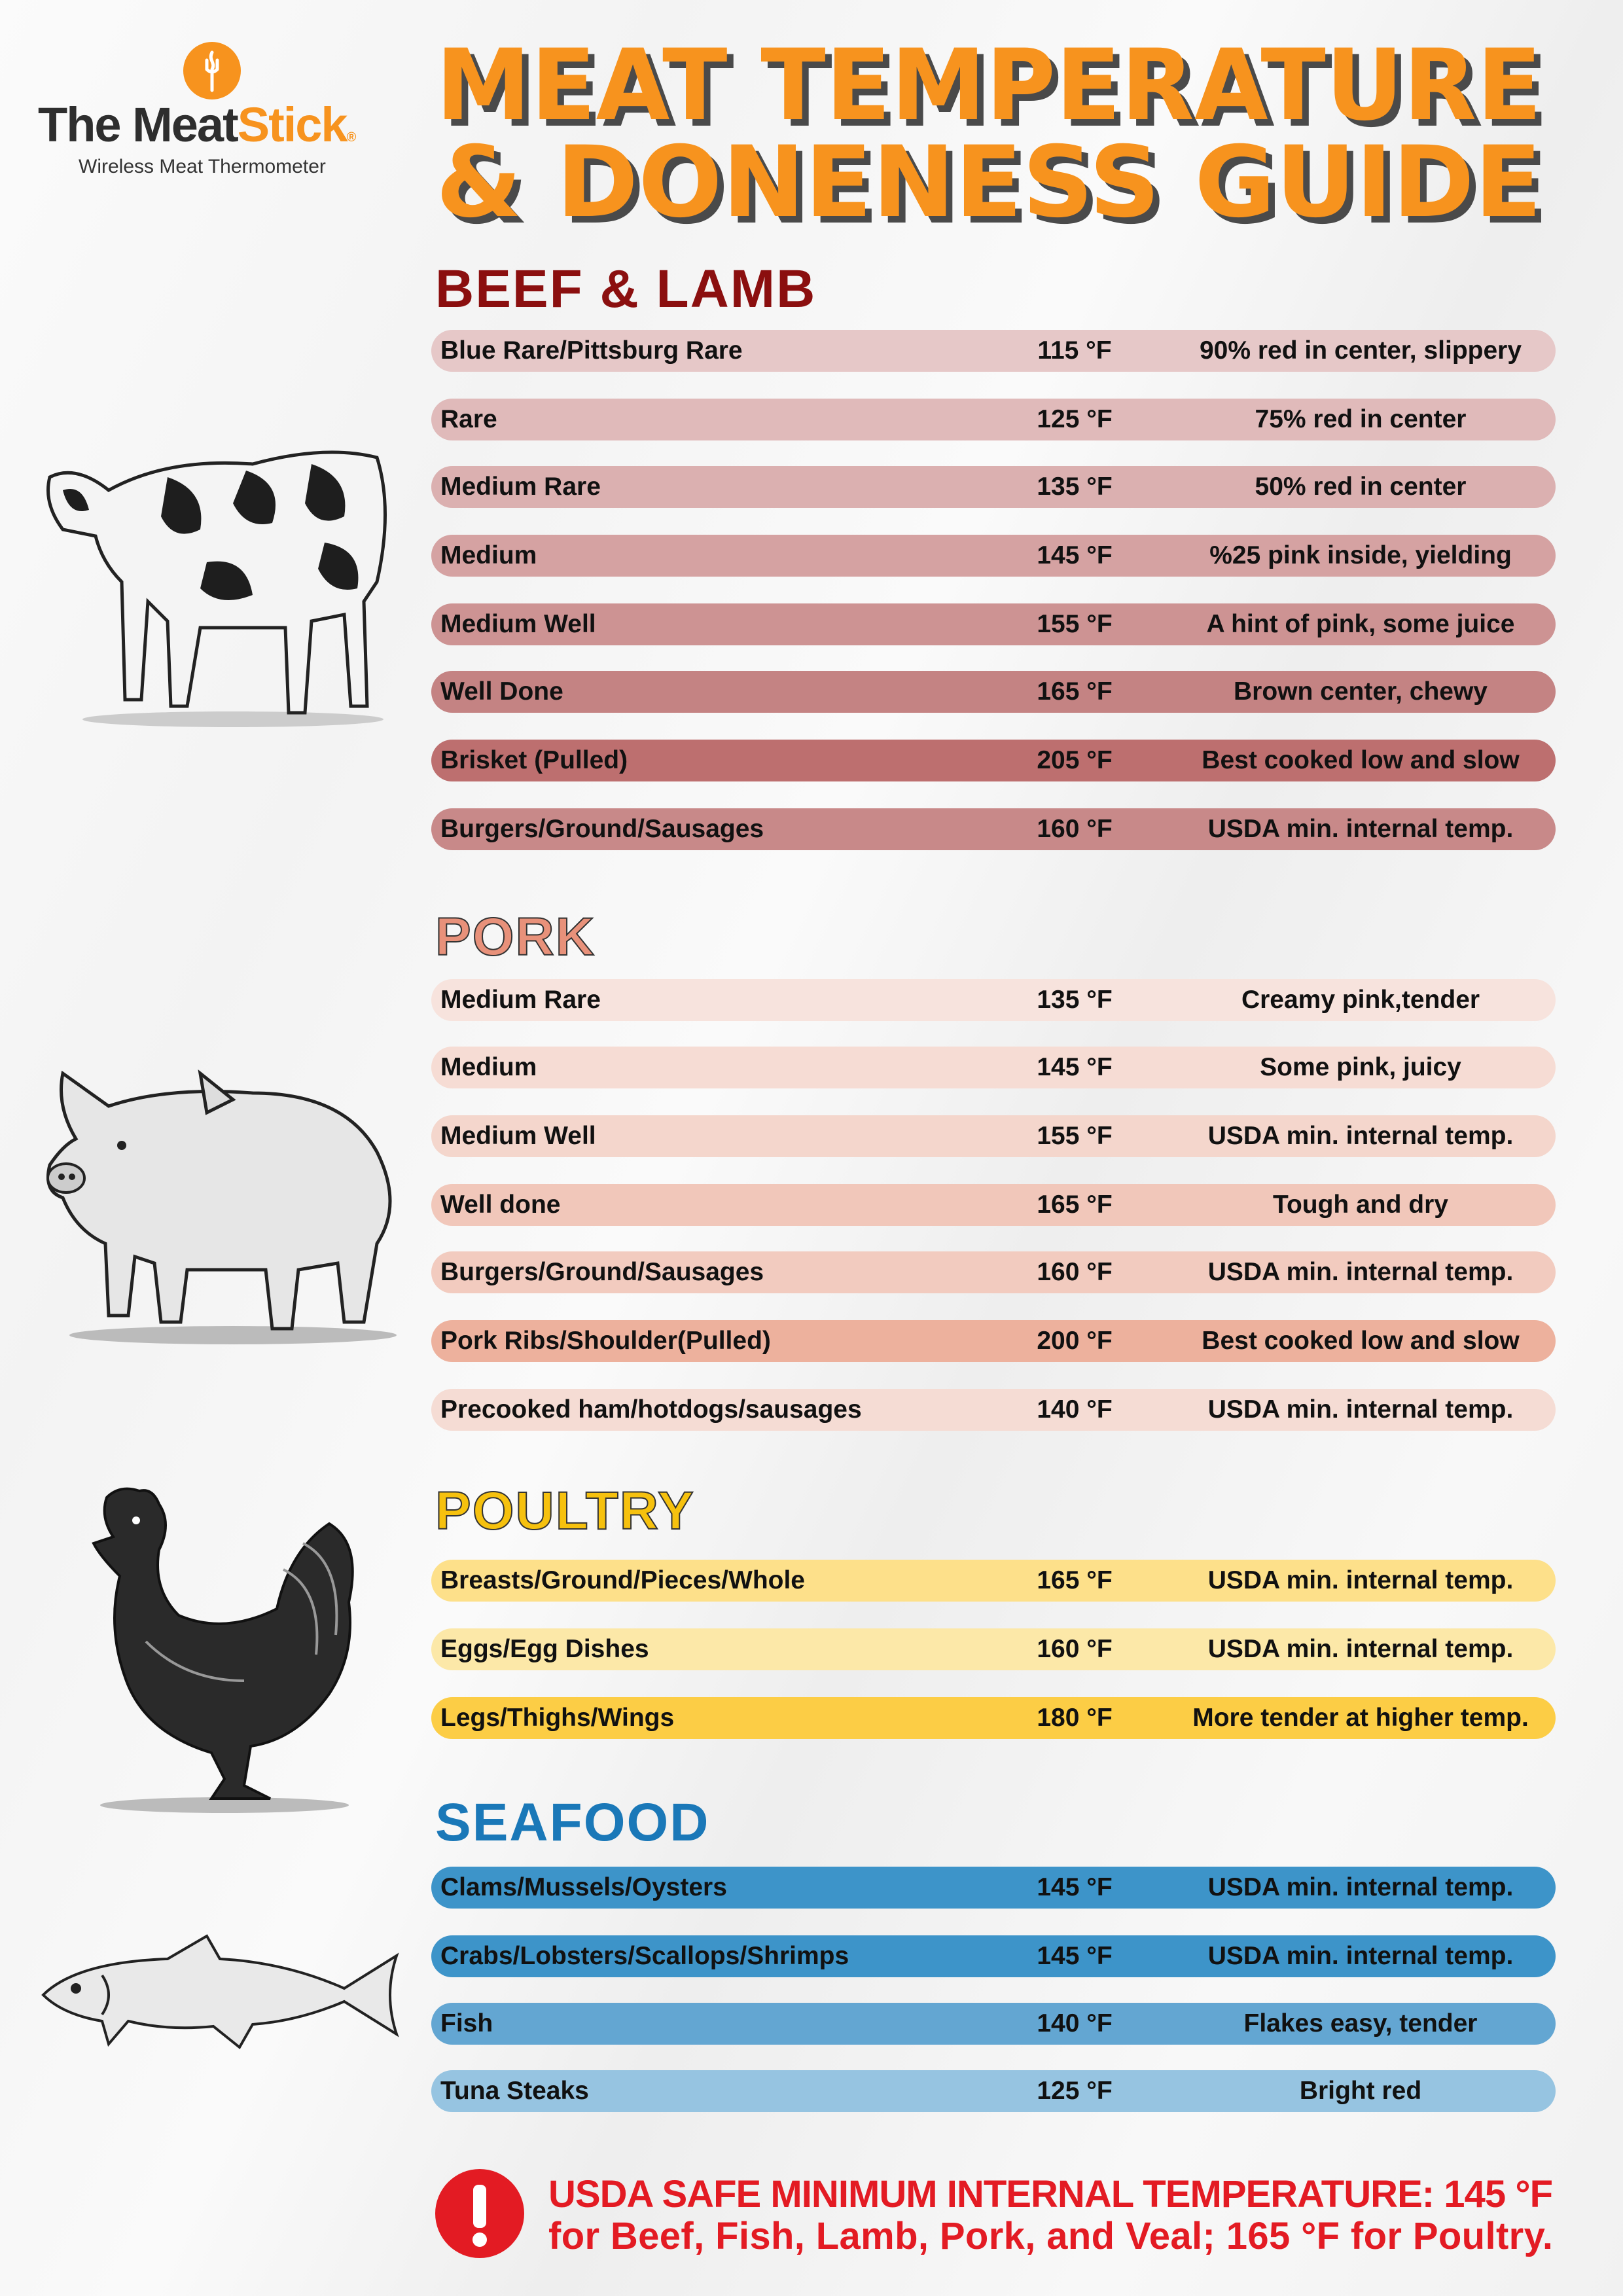 The width and height of the screenshot is (1623, 2296). Describe the element at coordinates (591, 351) in the screenshot. I see `doneness-label: Blue Rare/Pittsburg Rare` at that location.